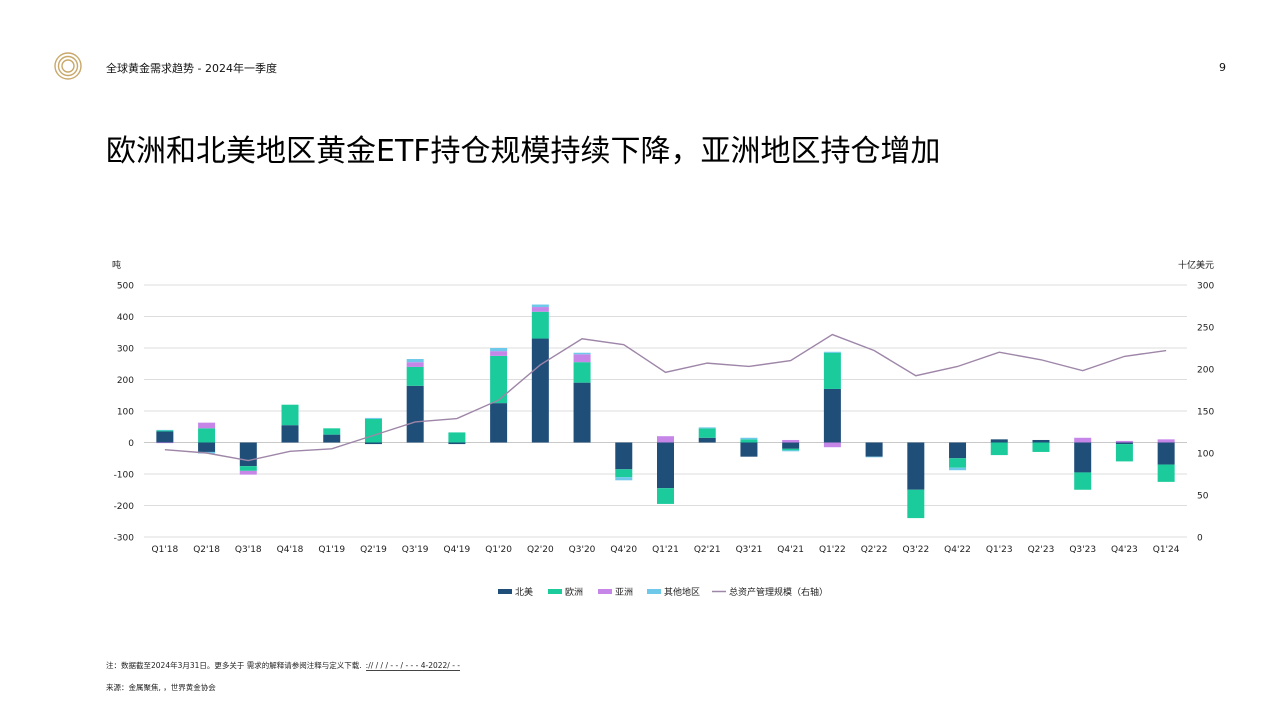 Image resolution: width=1280 pixels, height=720 pixels. I want to click on y-tick-label: -200, so click(124, 507).